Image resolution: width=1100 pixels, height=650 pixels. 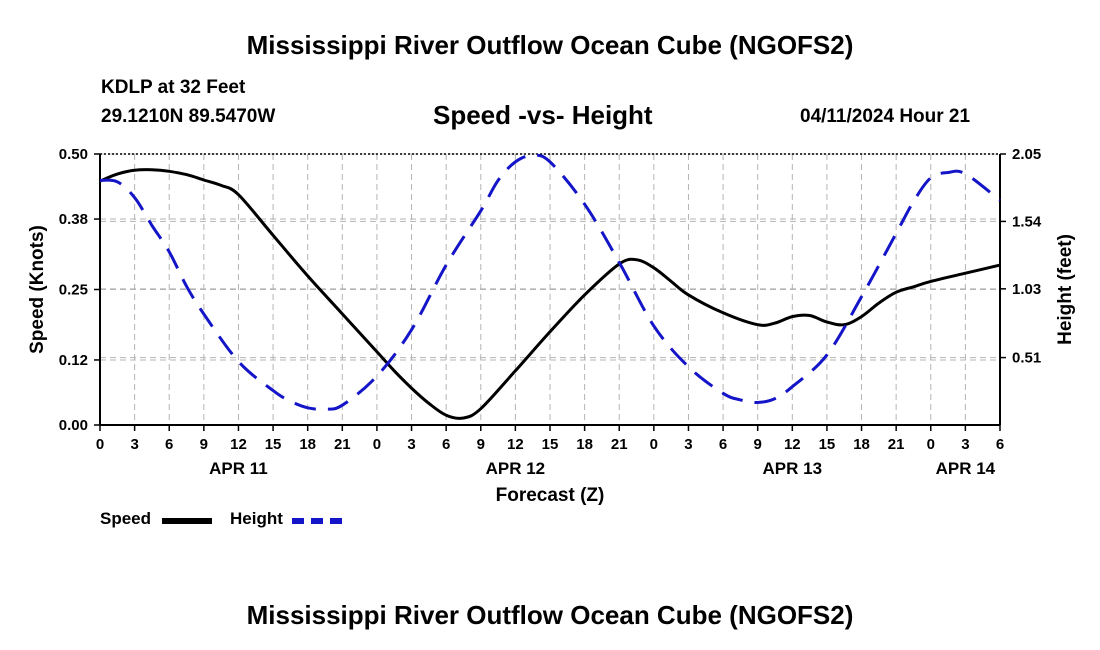 I want to click on date-label: APR 13, so click(x=793, y=468).